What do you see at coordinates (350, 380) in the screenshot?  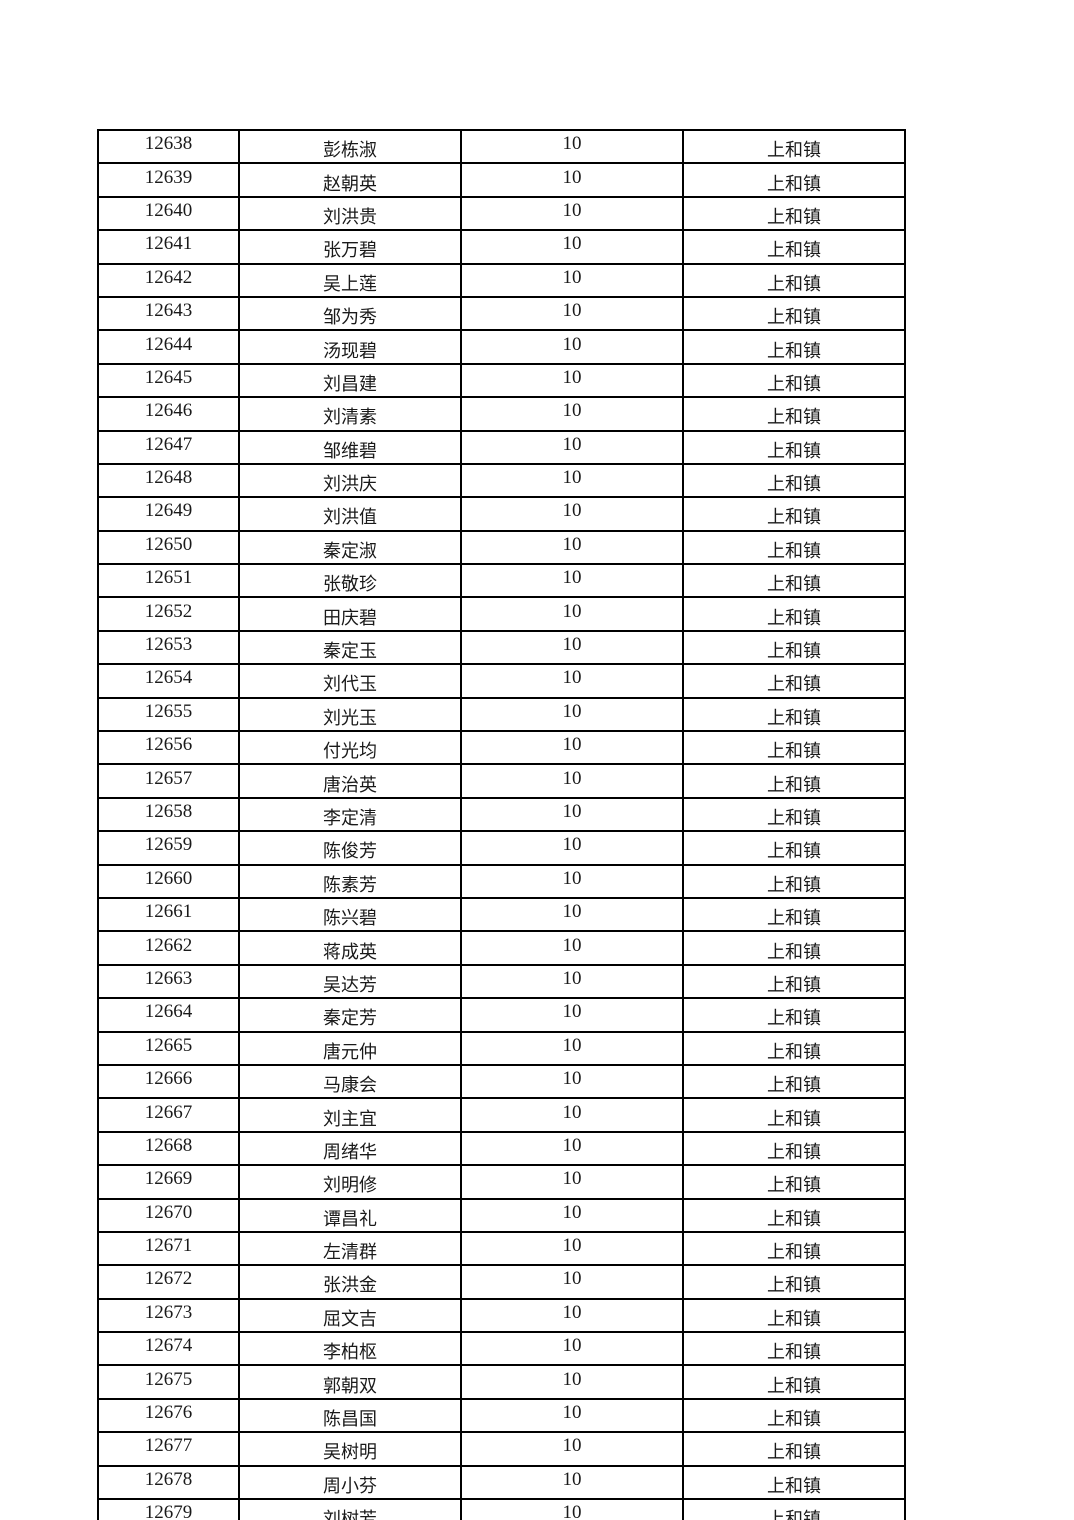 I see `cell-name: 刘昌建` at bounding box center [350, 380].